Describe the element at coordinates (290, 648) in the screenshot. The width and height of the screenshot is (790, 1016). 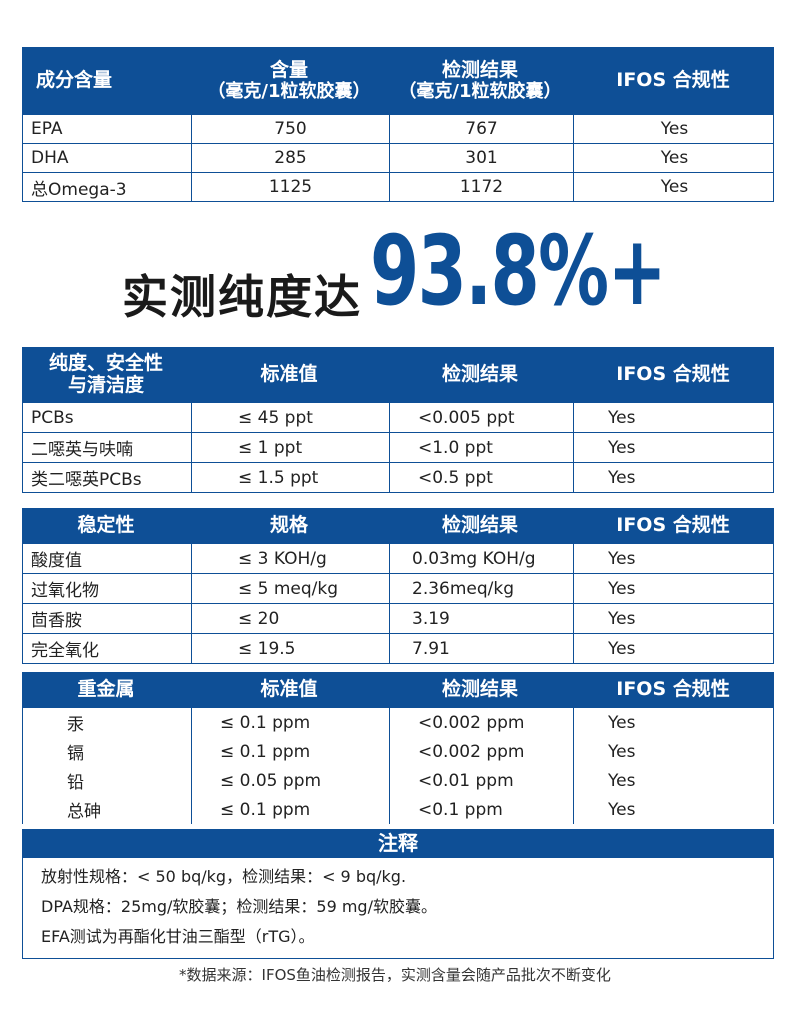
I see `table-cell: ≤ 19.5` at that location.